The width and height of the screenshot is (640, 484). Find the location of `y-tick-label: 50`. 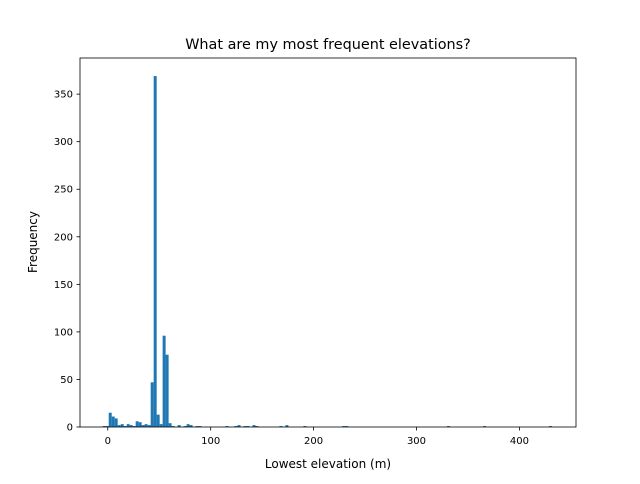

y-tick-label: 50 is located at coordinates (66, 380).